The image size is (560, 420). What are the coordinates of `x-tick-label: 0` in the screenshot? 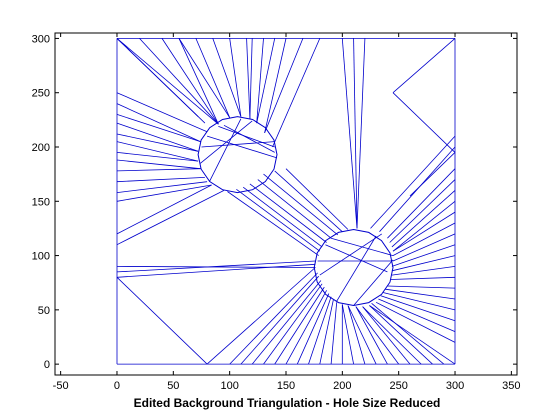 It's located at (117, 386).